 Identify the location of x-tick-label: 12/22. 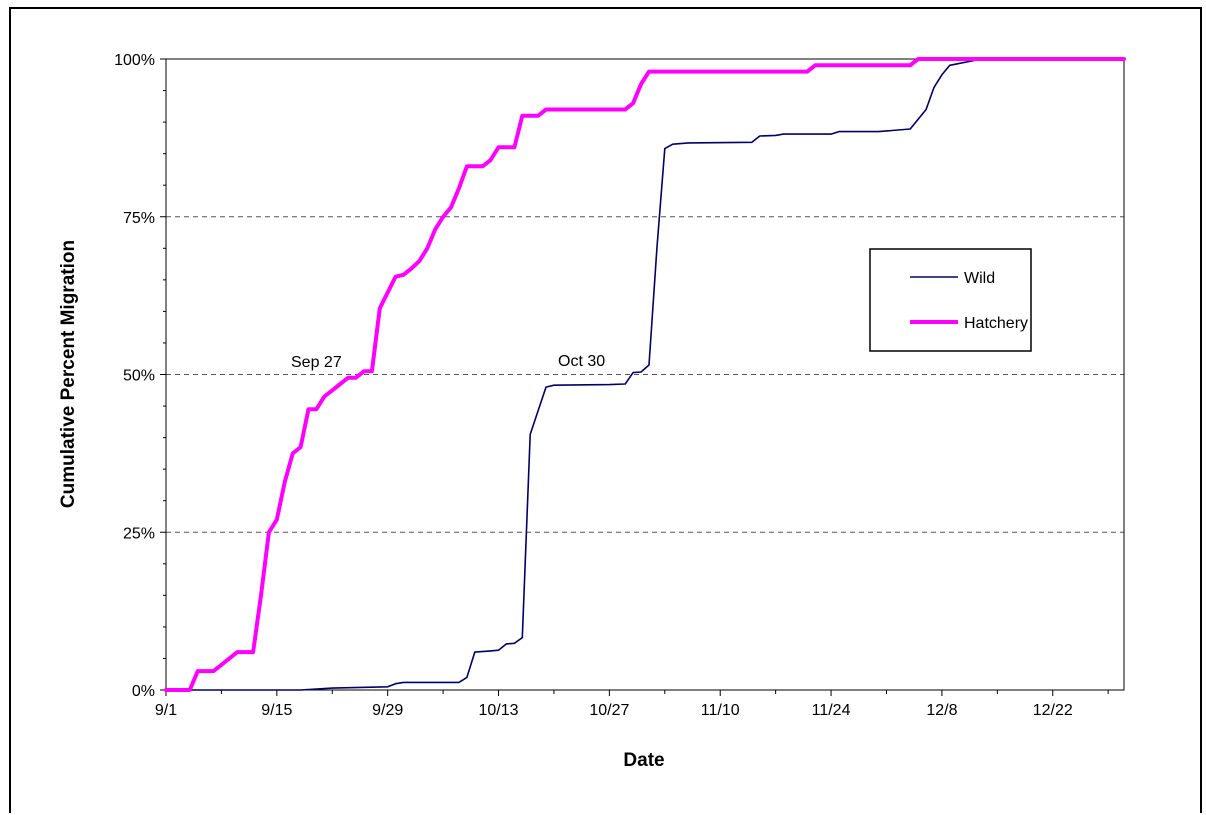
(1053, 710).